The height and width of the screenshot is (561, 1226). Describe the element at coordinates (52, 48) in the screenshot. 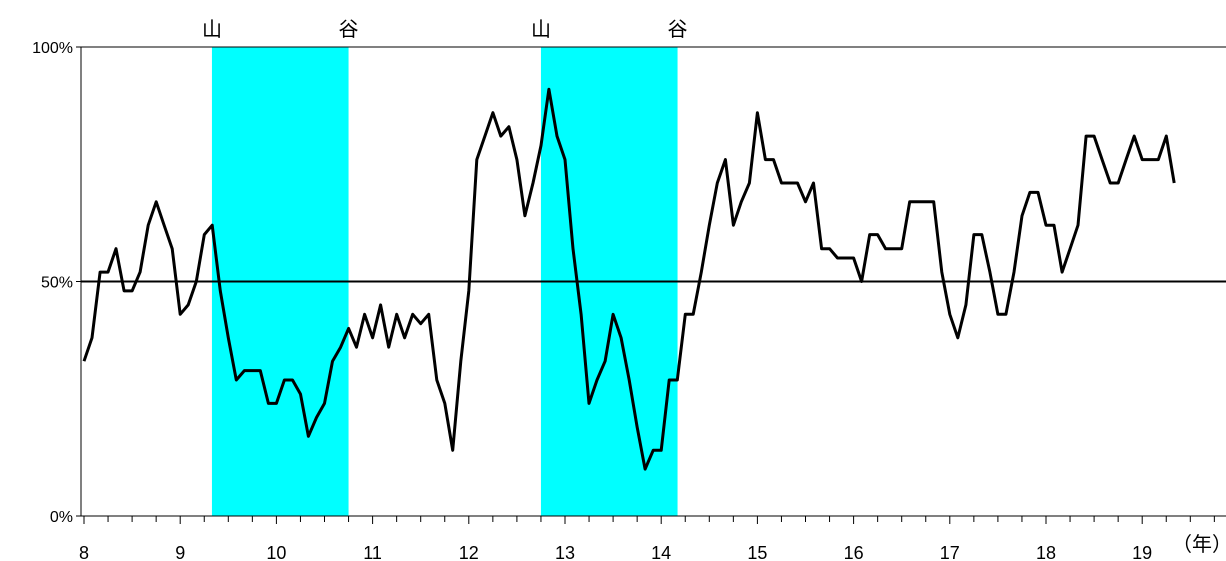

I see `y-tick-label-2: 100%` at that location.